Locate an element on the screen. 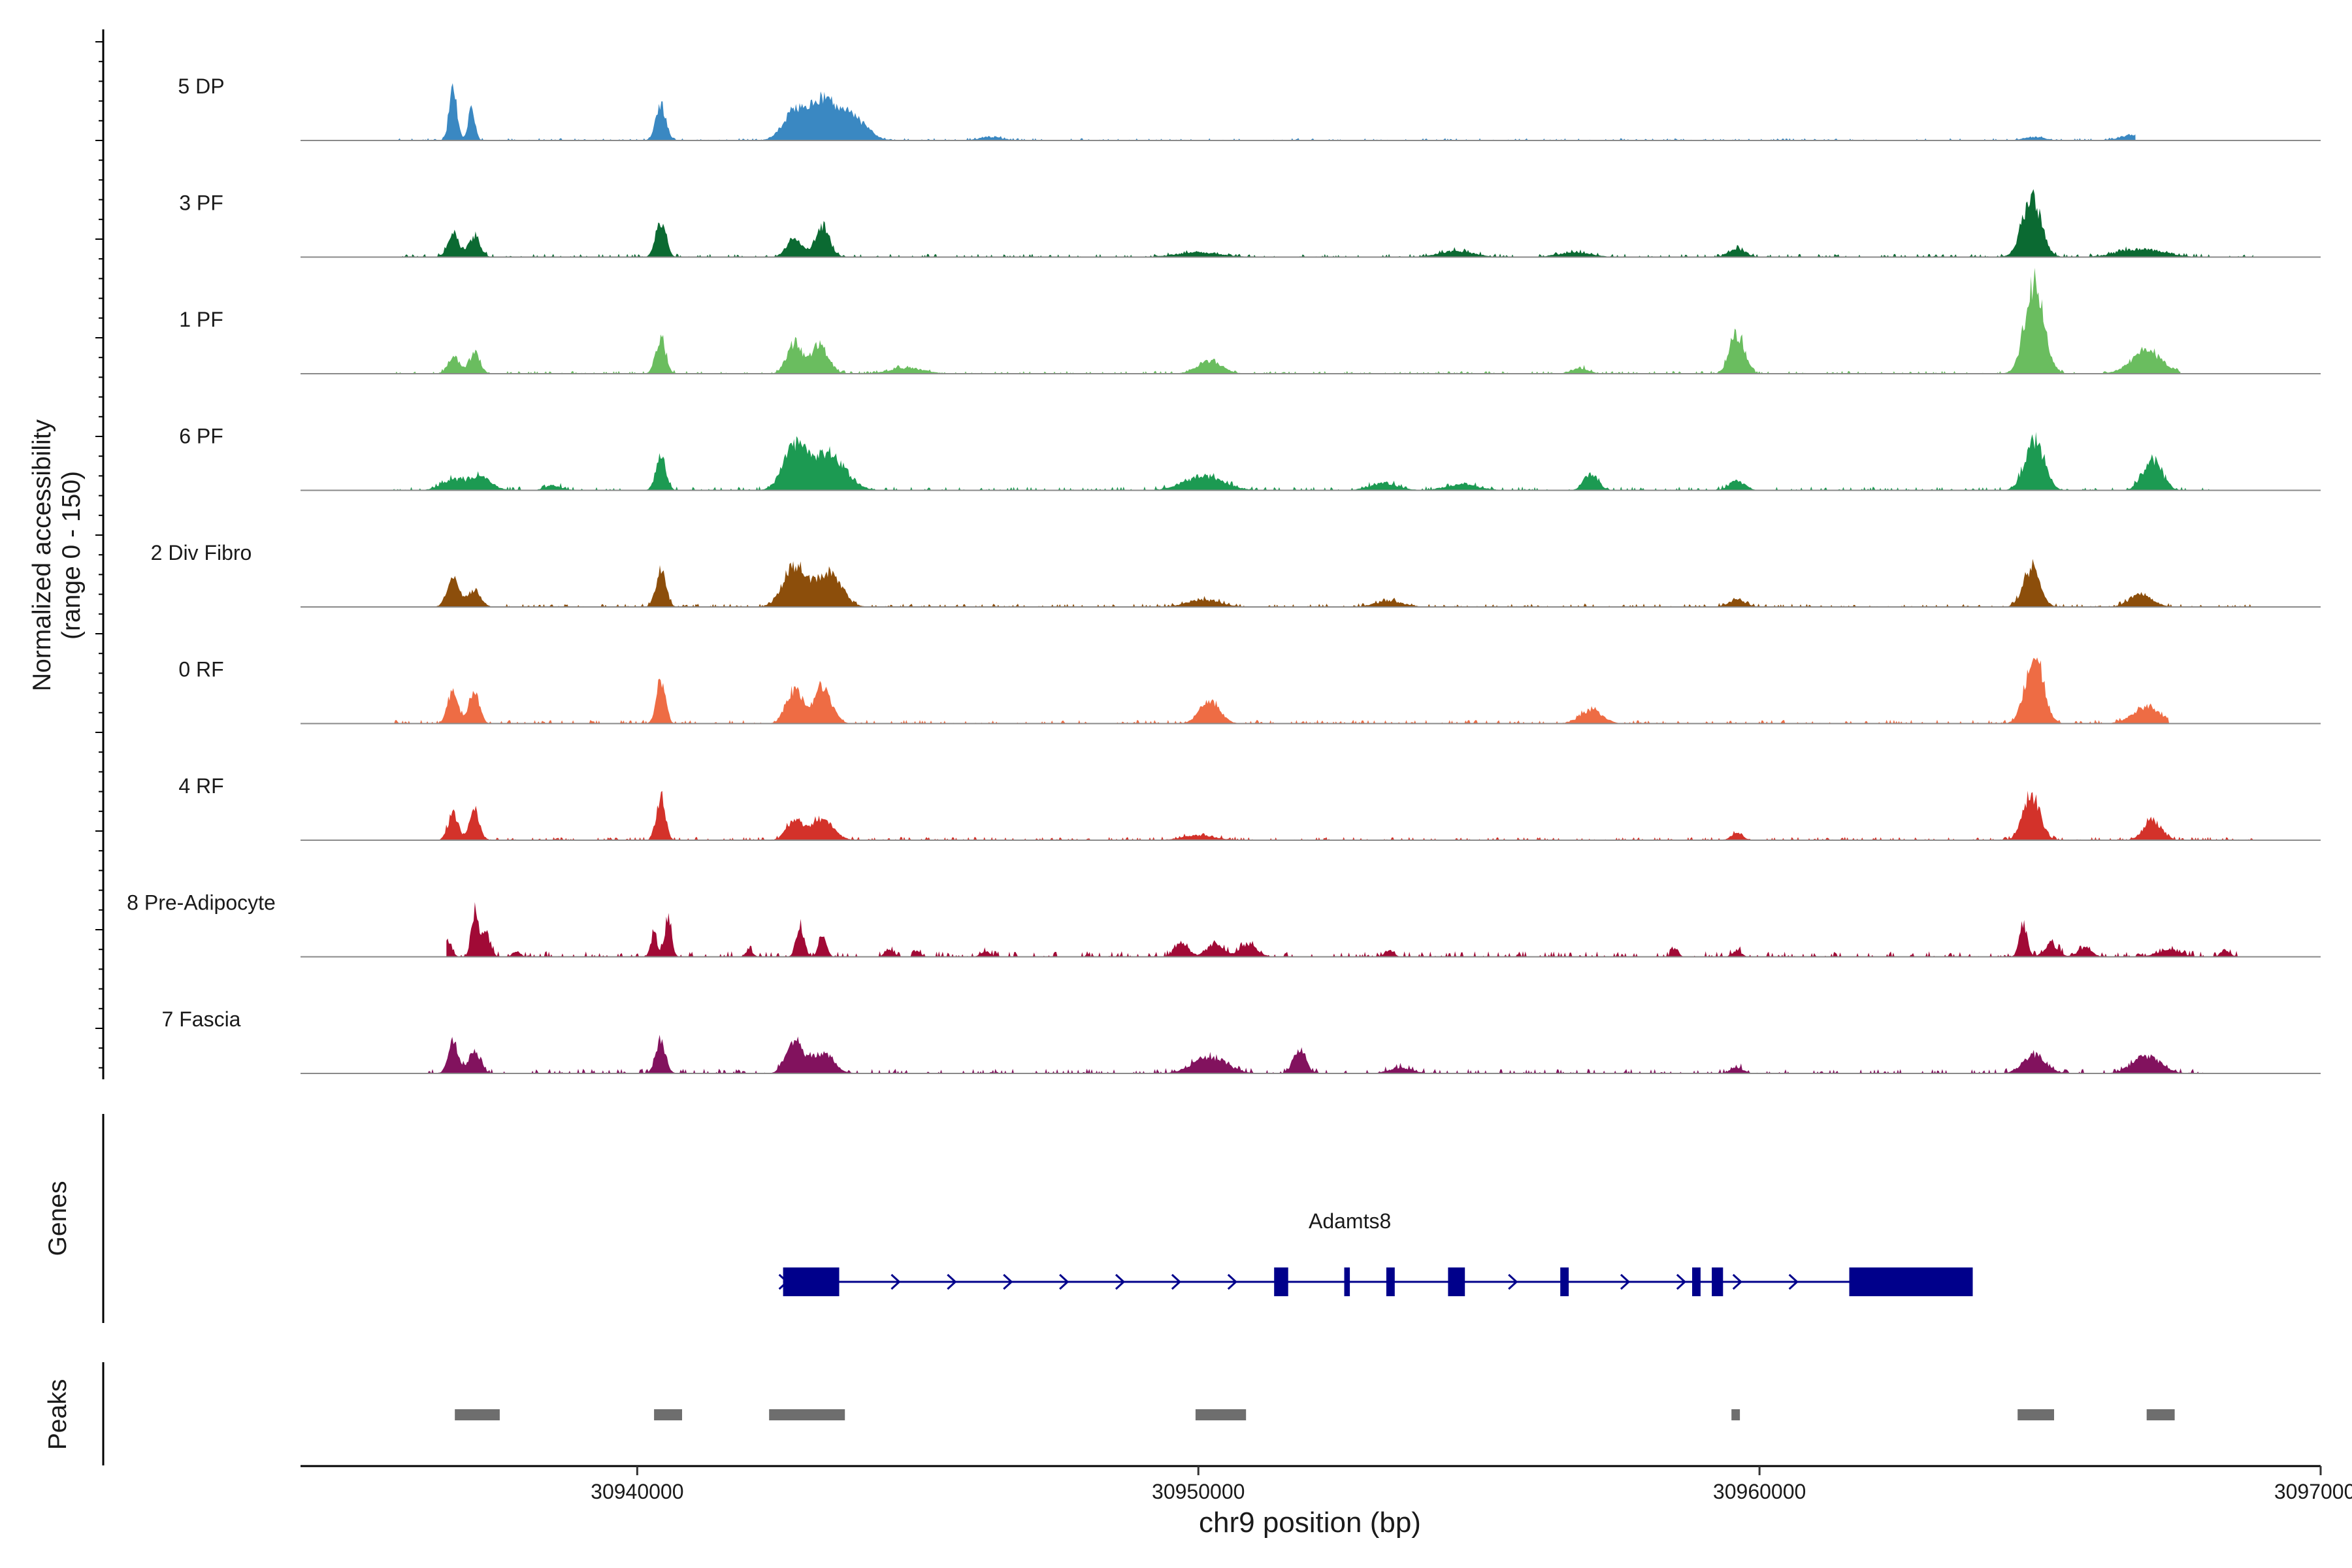 Image resolution: width=2352 pixels, height=1568 pixels. peaks-track is located at coordinates (1315, 1414).